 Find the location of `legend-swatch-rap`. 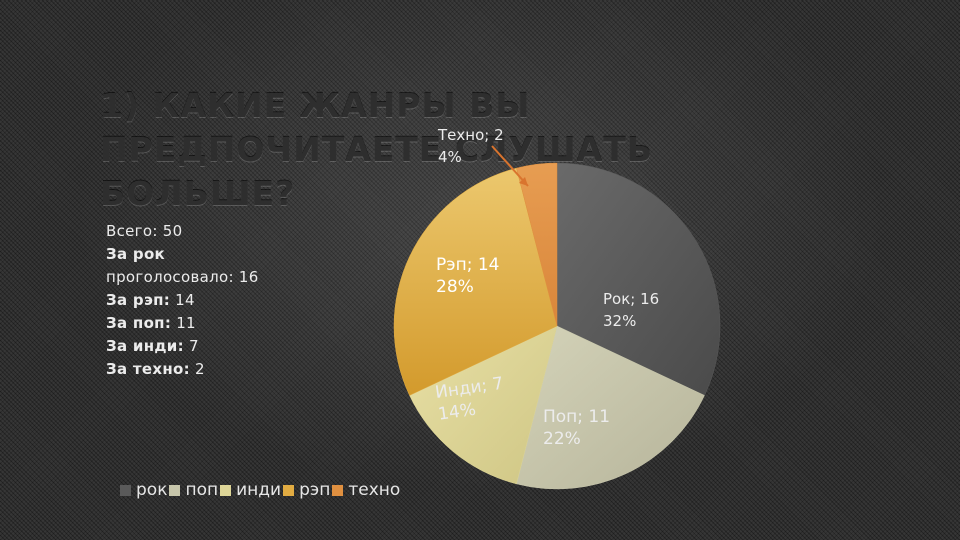

legend-swatch-rap is located at coordinates (289, 490).